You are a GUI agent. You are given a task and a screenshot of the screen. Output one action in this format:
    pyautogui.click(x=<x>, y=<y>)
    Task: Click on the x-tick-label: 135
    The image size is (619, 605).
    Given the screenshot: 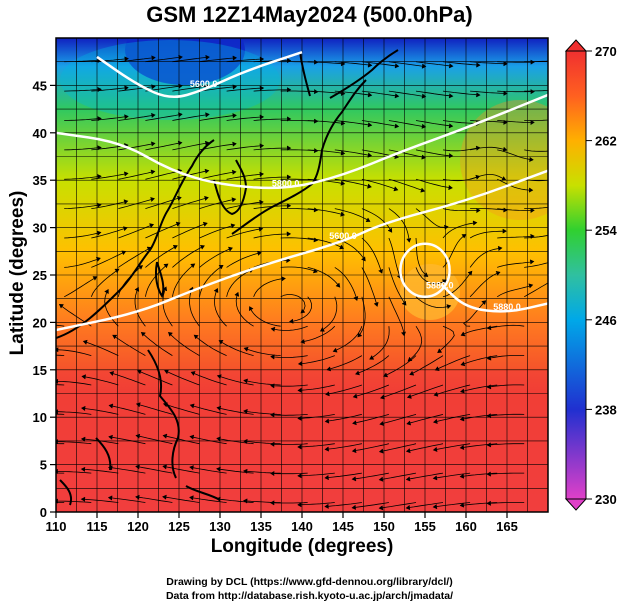 What is the action you would take?
    pyautogui.click(x=261, y=526)
    